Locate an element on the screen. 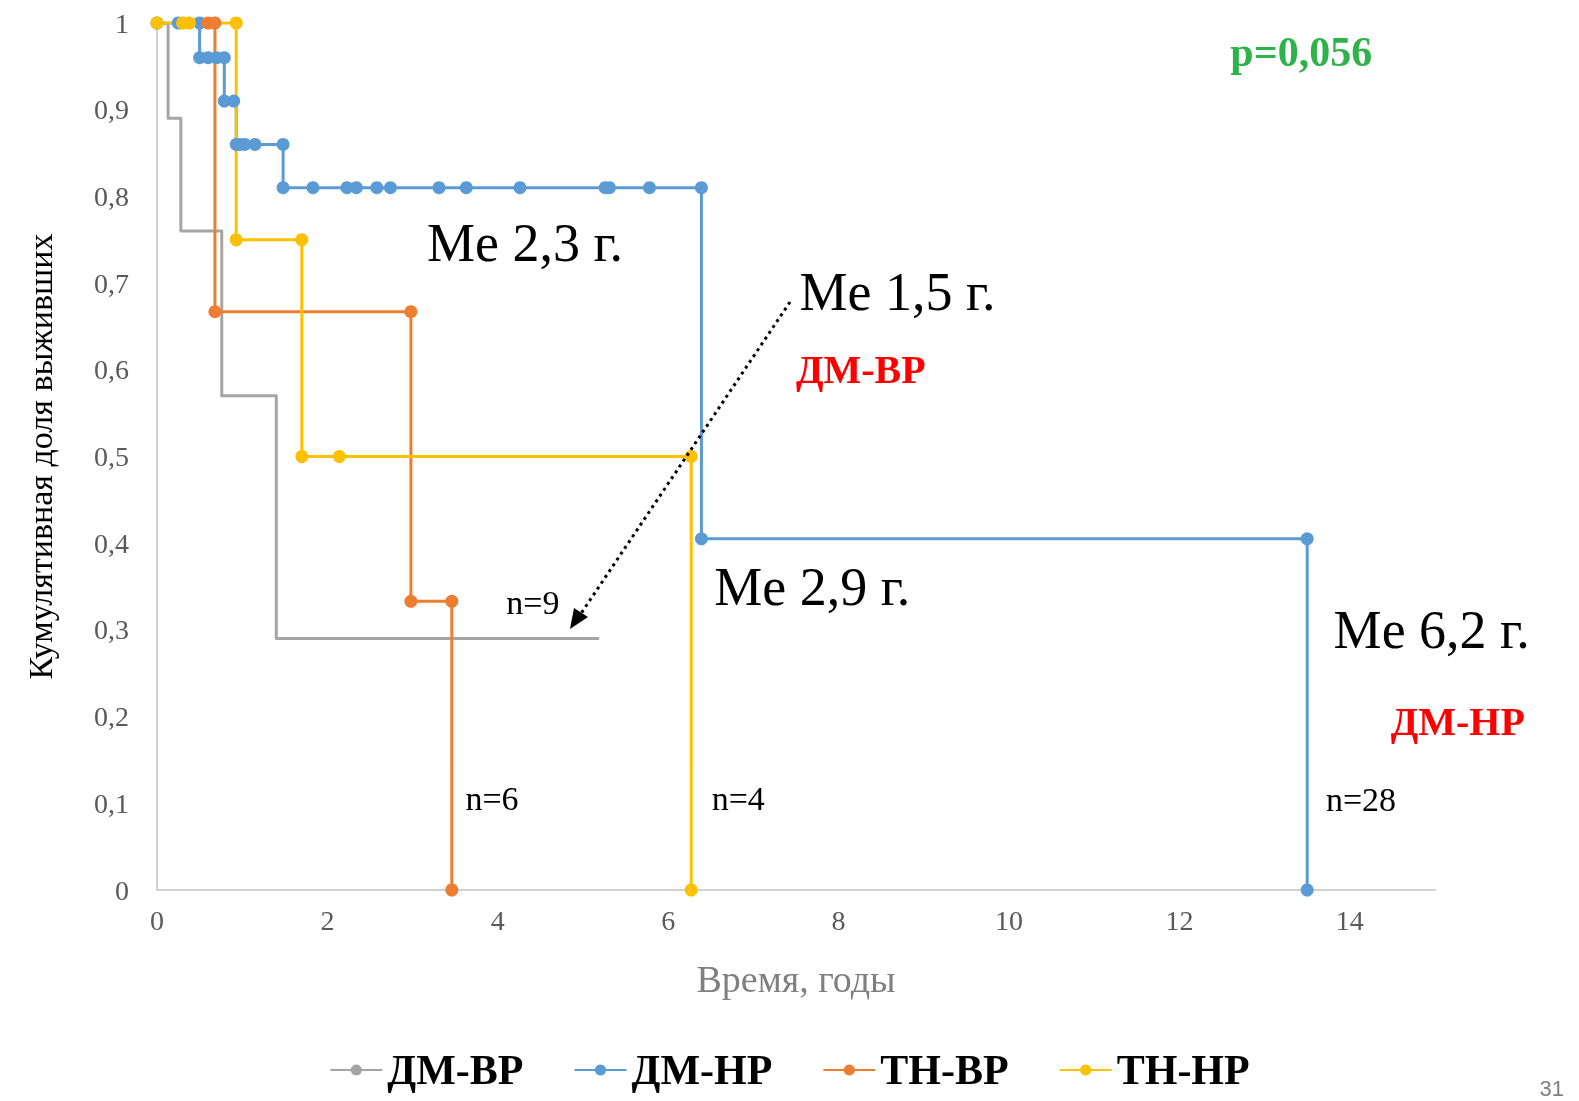  annotation: Me 2,9 г. is located at coordinates (812, 586).